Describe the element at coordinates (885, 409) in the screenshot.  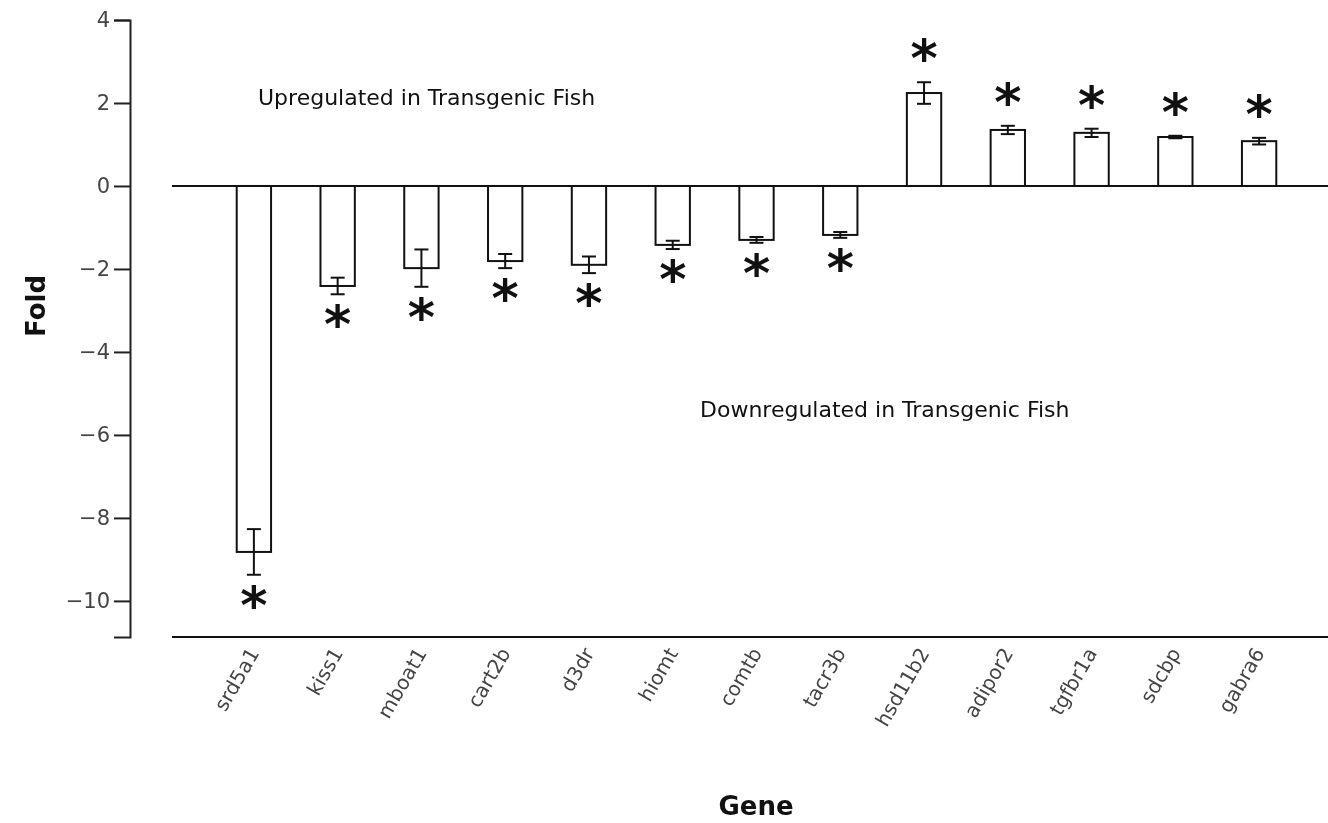
I see `annotation: Downregulated in Transgenic Fish` at that location.